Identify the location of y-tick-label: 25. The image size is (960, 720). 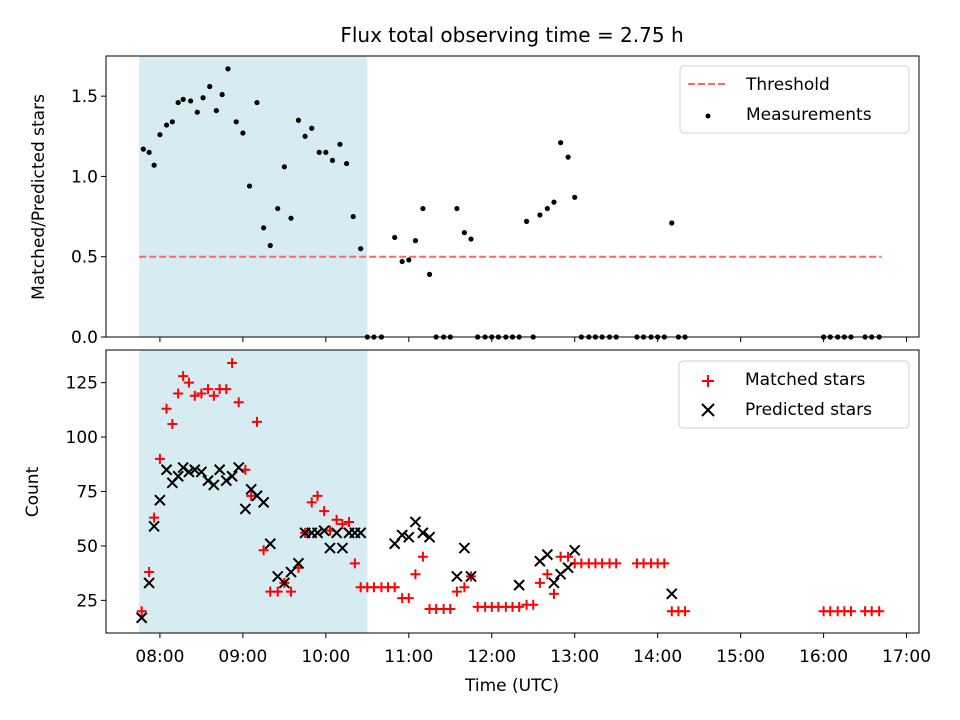
(87, 601).